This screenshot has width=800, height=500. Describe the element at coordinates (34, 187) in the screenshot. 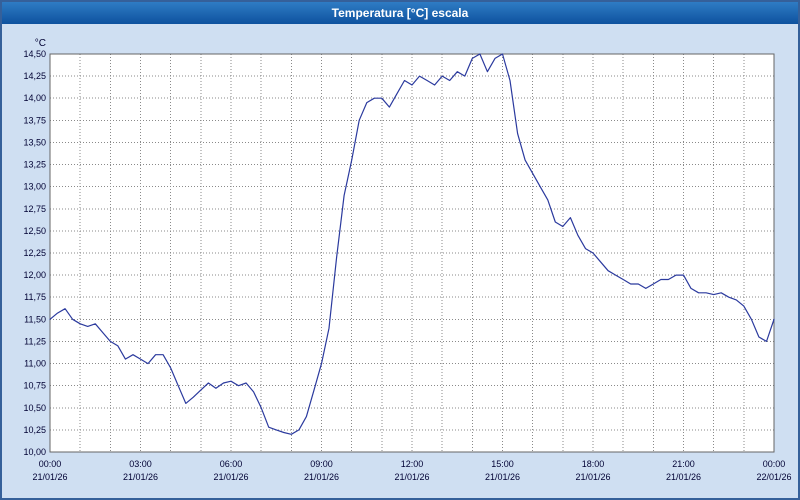

I see `svg-text: 13,00` at that location.